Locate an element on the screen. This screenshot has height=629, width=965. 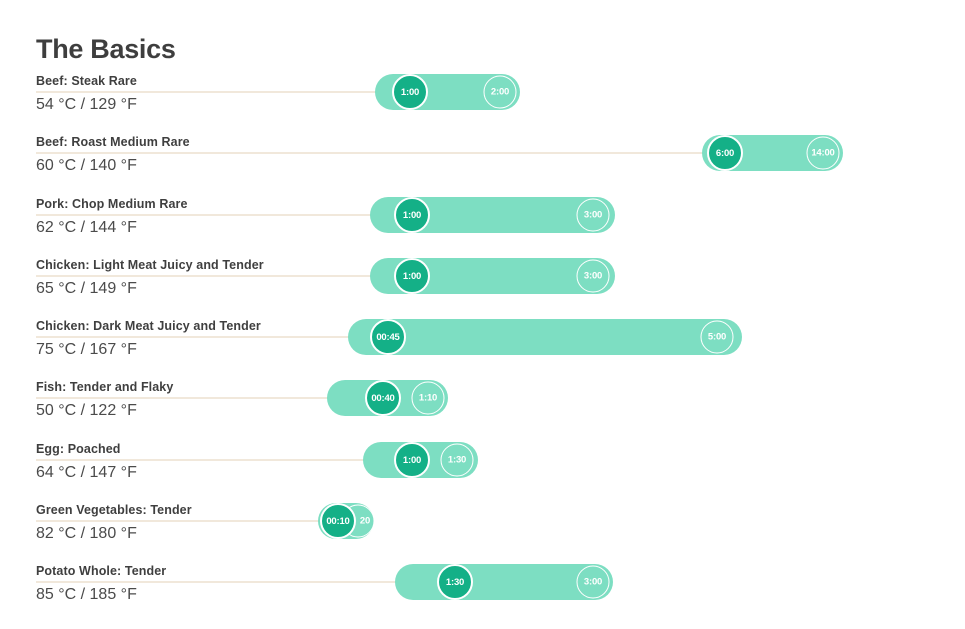
max-time-label: 1:30 is located at coordinates (457, 460).